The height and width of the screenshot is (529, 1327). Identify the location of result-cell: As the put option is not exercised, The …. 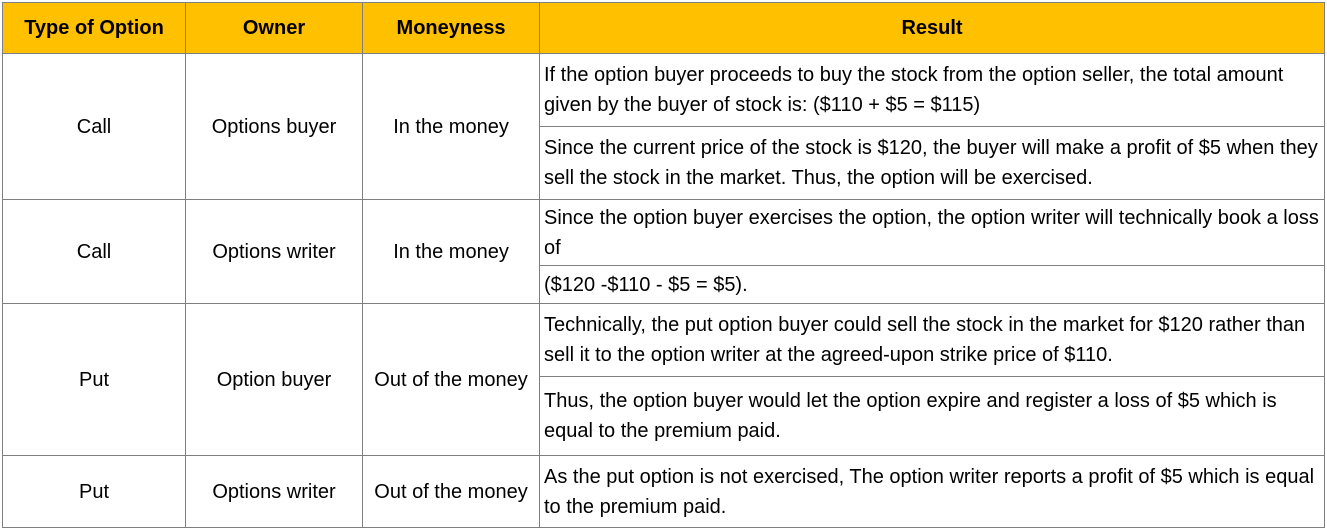
(932, 491).